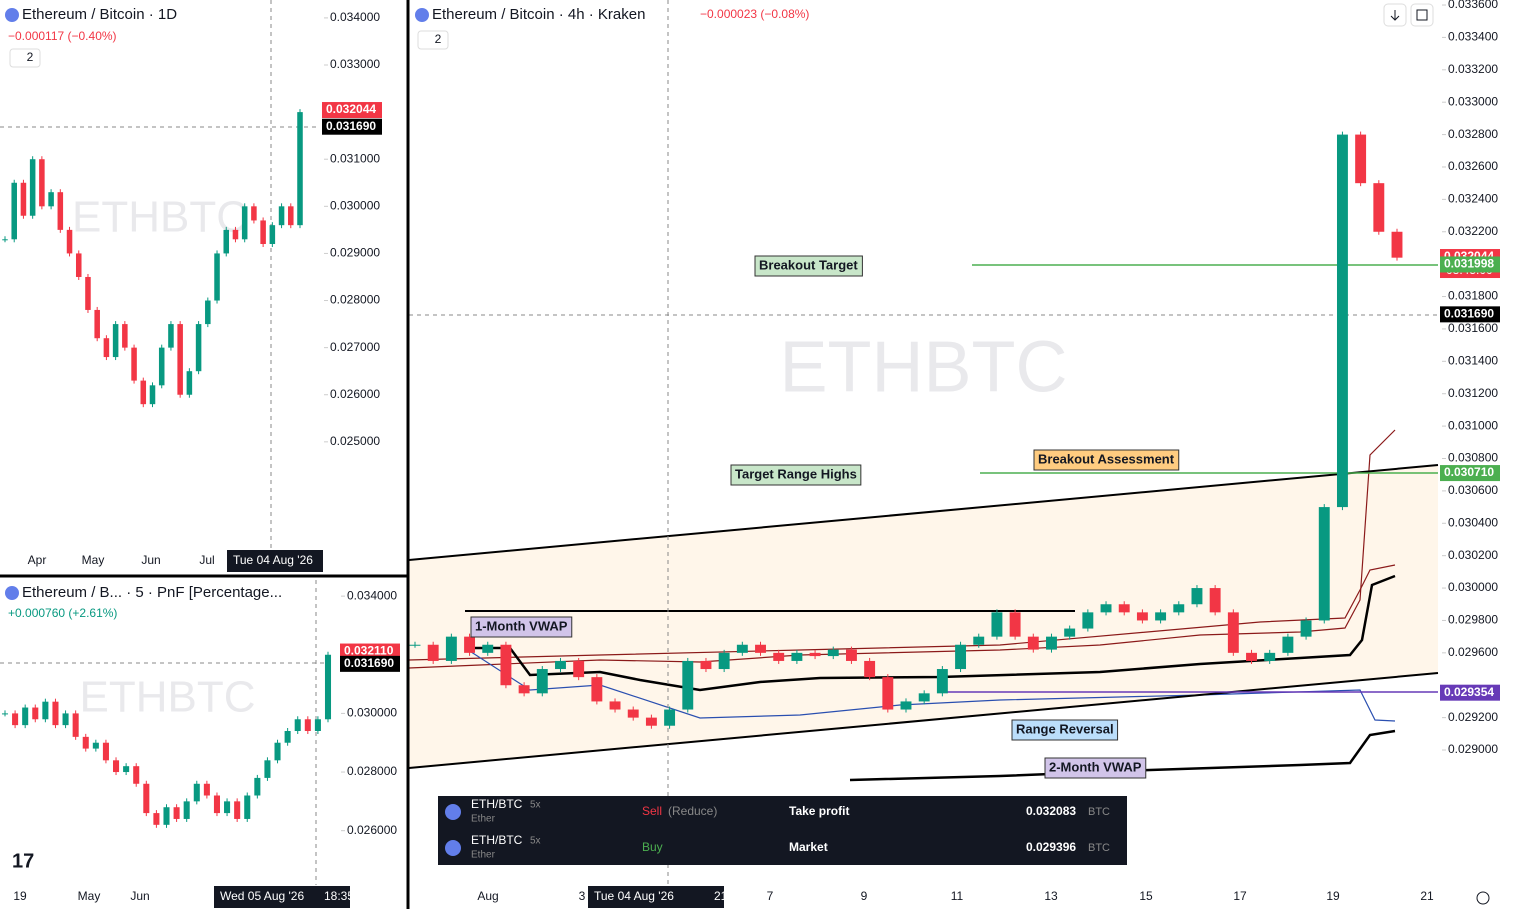 Image resolution: width=1522 pixels, height=909 pixels. What do you see at coordinates (453, 848) in the screenshot?
I see `asset-icon` at bounding box center [453, 848].